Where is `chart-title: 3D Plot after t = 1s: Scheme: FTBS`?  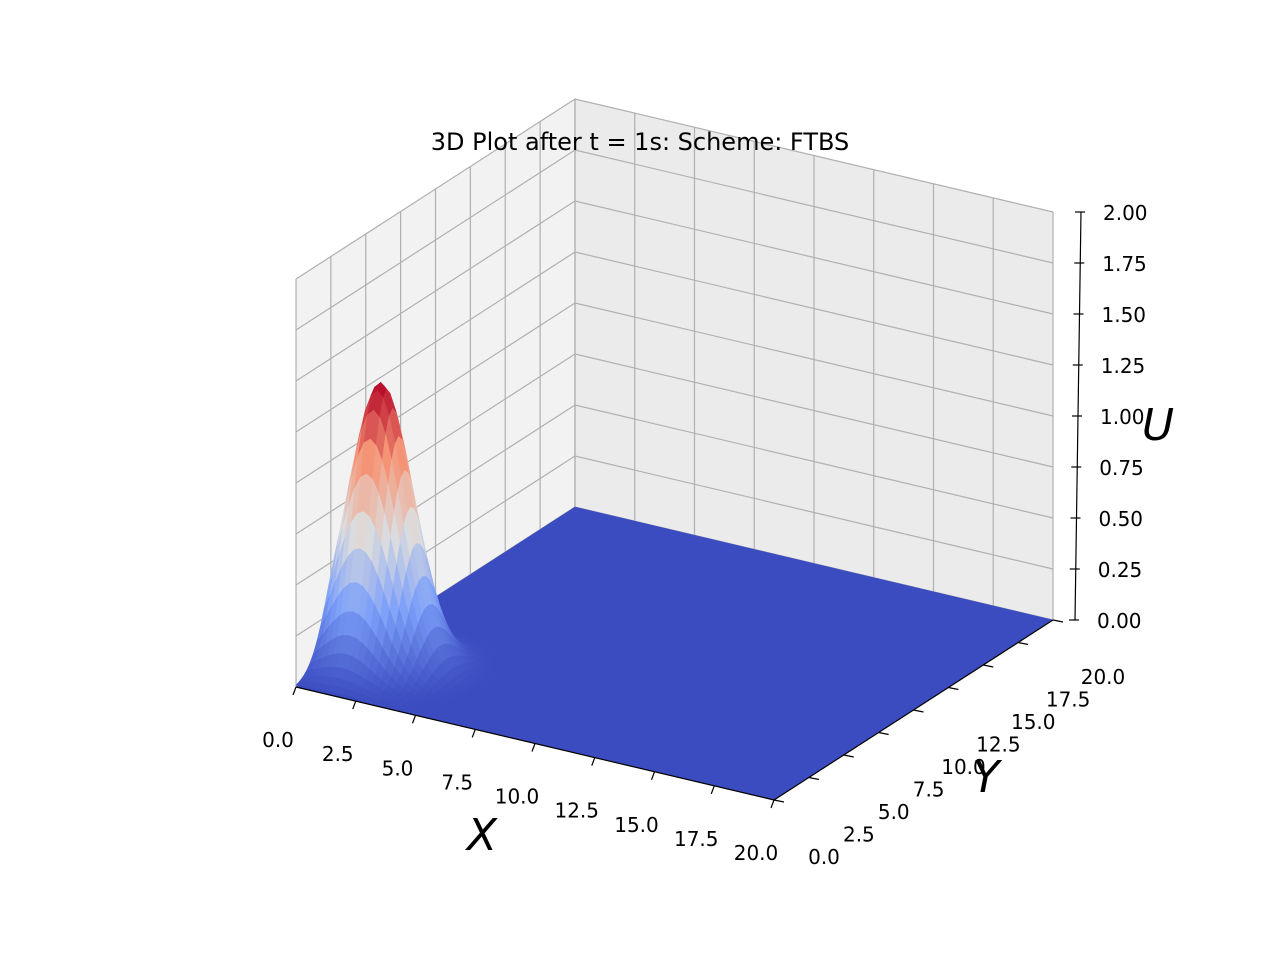 chart-title: 3D Plot after t = 1s: Scheme: FTBS is located at coordinates (640, 142).